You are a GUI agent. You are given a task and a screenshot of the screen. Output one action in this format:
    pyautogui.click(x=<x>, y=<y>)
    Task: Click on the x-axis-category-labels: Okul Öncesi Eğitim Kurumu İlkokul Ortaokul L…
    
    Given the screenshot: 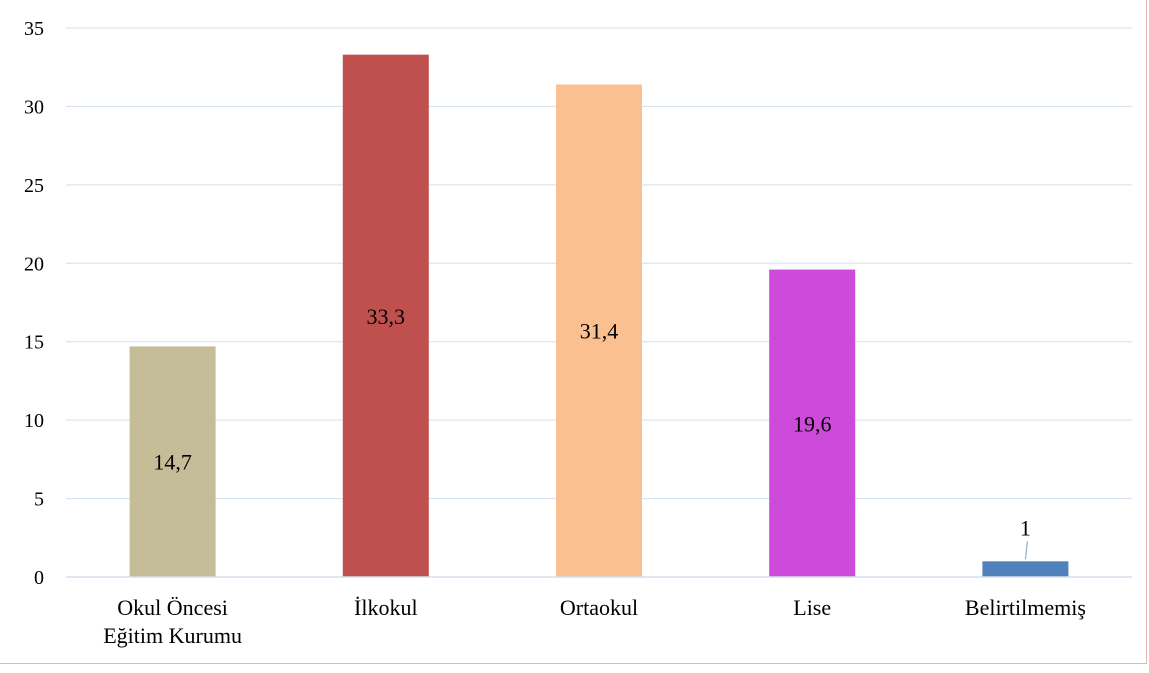 What is the action you would take?
    pyautogui.click(x=594, y=621)
    